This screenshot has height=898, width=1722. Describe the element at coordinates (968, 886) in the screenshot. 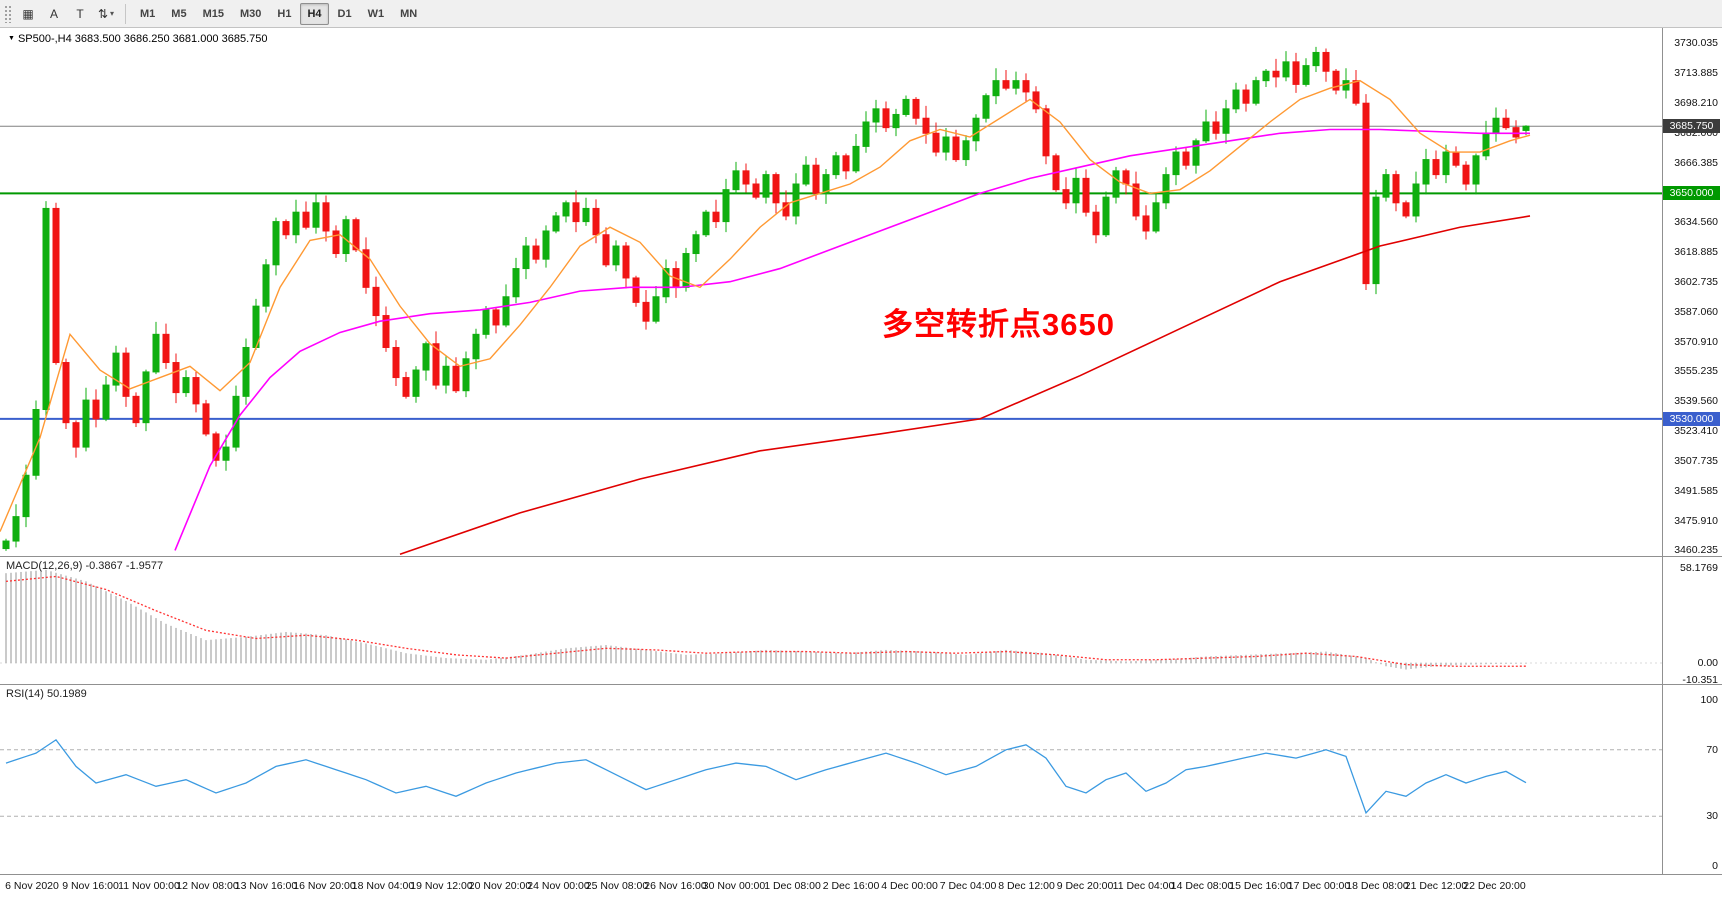

I see `time-axis-label: 7 Dec 04:00` at that location.